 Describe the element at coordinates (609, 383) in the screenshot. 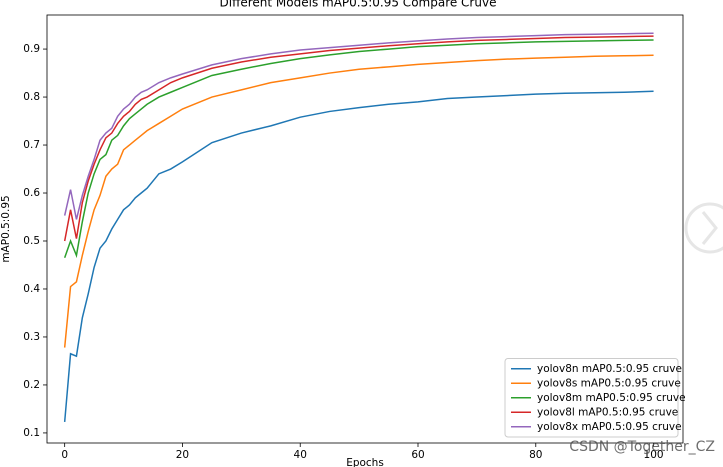

I see `legend-label: yolov8s mAP0.5:0.95 cruve` at that location.